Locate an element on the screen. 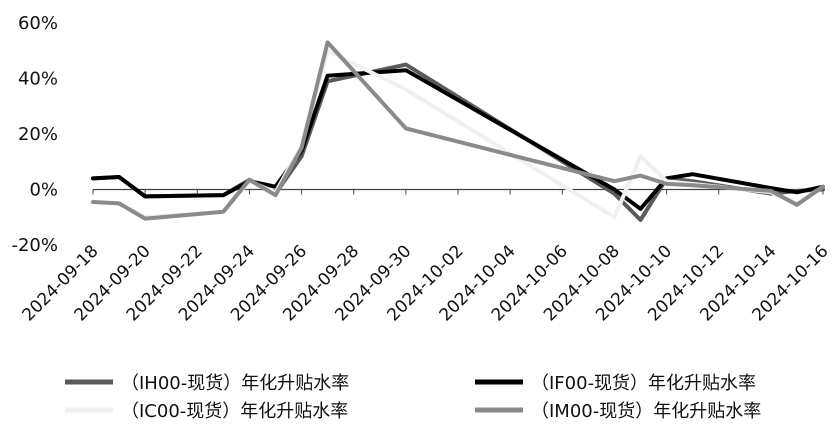 This screenshot has width=840, height=437. y-axis-ticks: -20% 0% 20% 40% 60% is located at coordinates (34, 134).